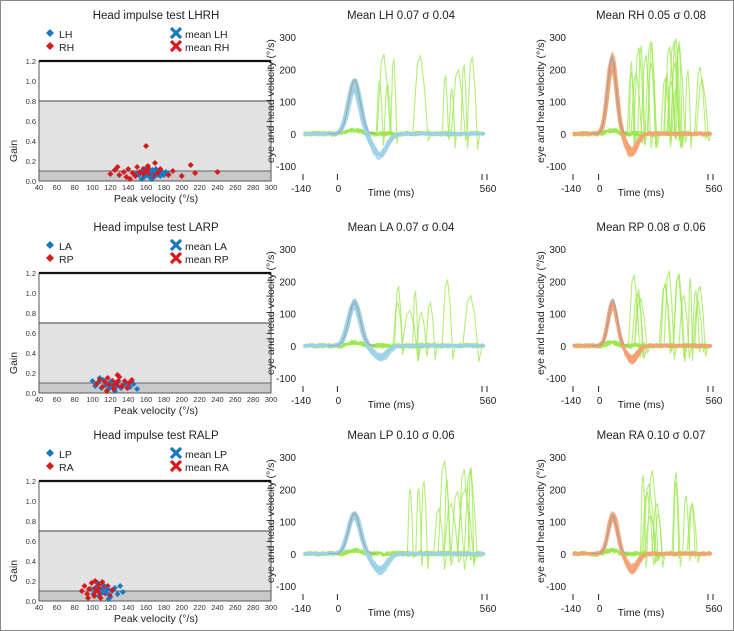  Describe the element at coordinates (600, 401) in the screenshot. I see `x-tick-label: 0` at that location.